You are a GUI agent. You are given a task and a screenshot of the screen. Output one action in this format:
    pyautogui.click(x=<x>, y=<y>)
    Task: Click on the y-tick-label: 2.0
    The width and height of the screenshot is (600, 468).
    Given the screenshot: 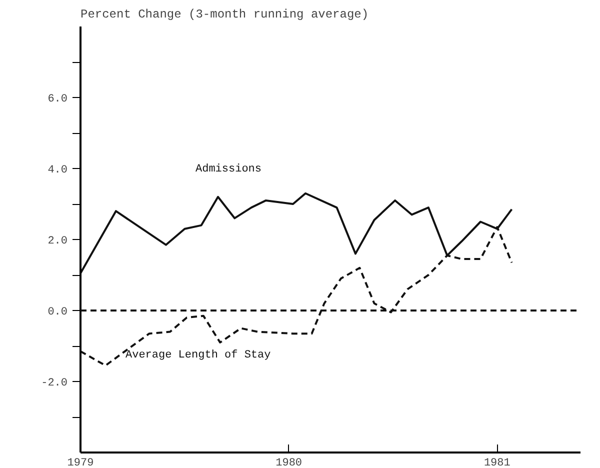 What is the action you would take?
    pyautogui.click(x=58, y=242)
    